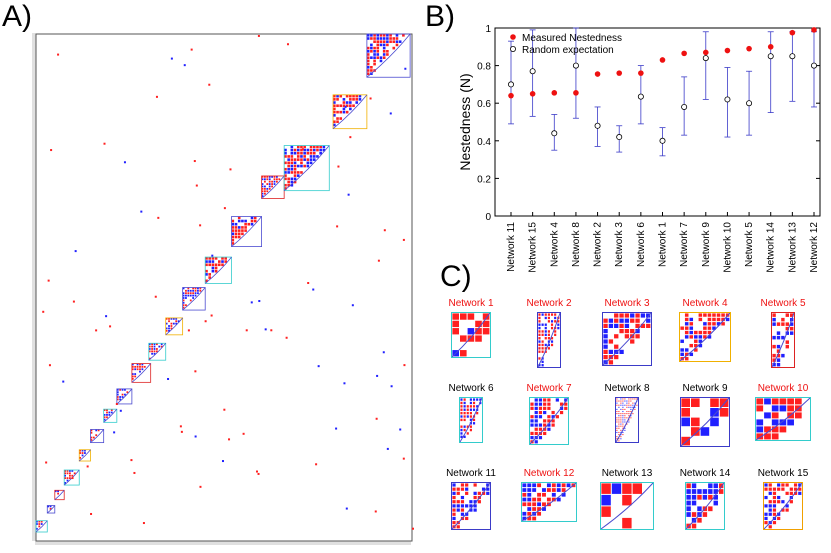 The height and width of the screenshot is (553, 831). What do you see at coordinates (627, 339) in the screenshot?
I see `network-3-matrix` at bounding box center [627, 339].